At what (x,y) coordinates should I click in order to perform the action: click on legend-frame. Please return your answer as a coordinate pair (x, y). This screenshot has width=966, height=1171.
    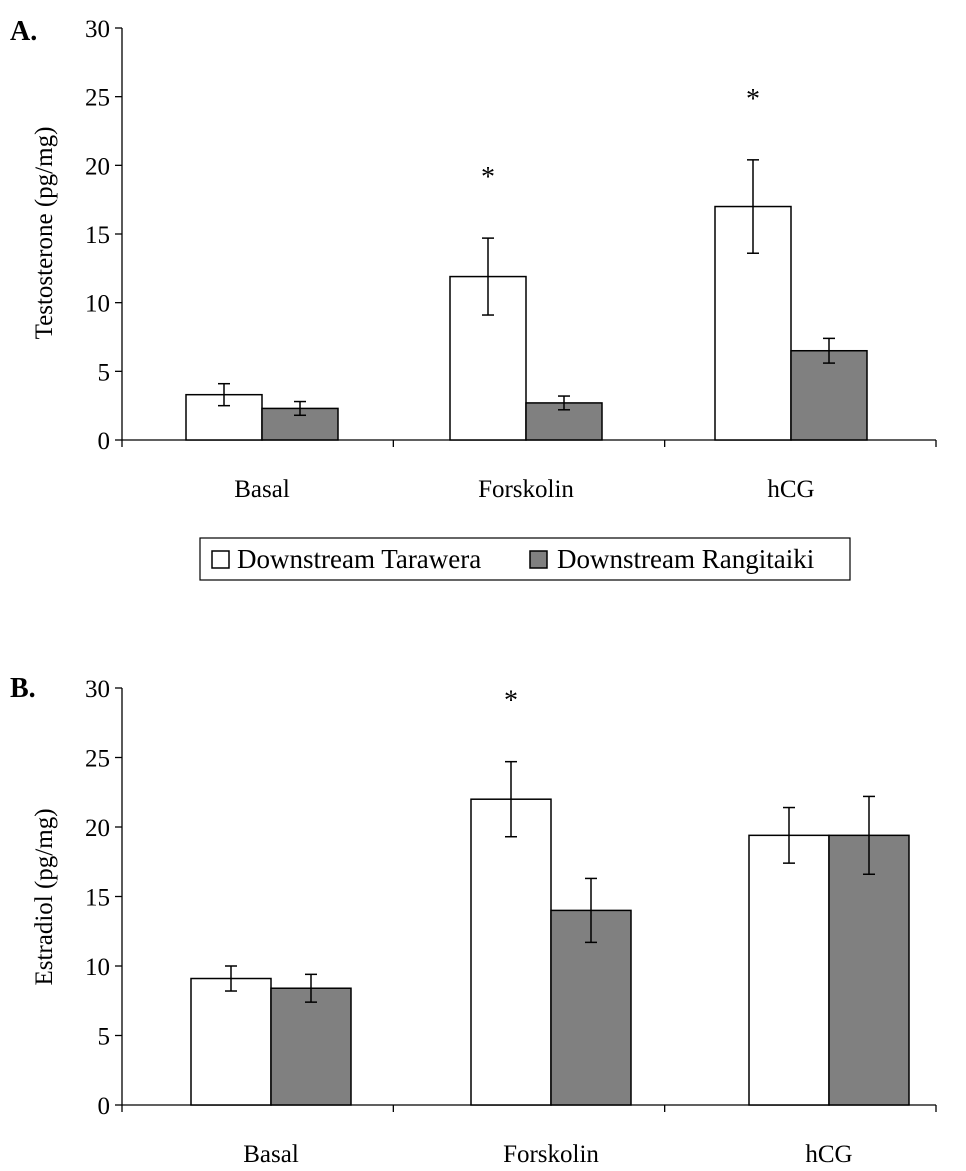
    Looking at the image, I should click on (525, 559).